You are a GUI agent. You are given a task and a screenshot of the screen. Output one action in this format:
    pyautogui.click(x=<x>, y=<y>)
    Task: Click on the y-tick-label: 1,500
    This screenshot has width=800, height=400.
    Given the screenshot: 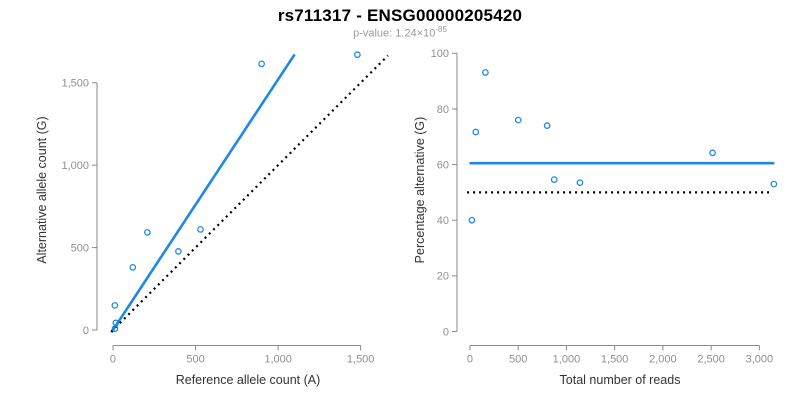 What is the action you would take?
    pyautogui.click(x=75, y=84)
    